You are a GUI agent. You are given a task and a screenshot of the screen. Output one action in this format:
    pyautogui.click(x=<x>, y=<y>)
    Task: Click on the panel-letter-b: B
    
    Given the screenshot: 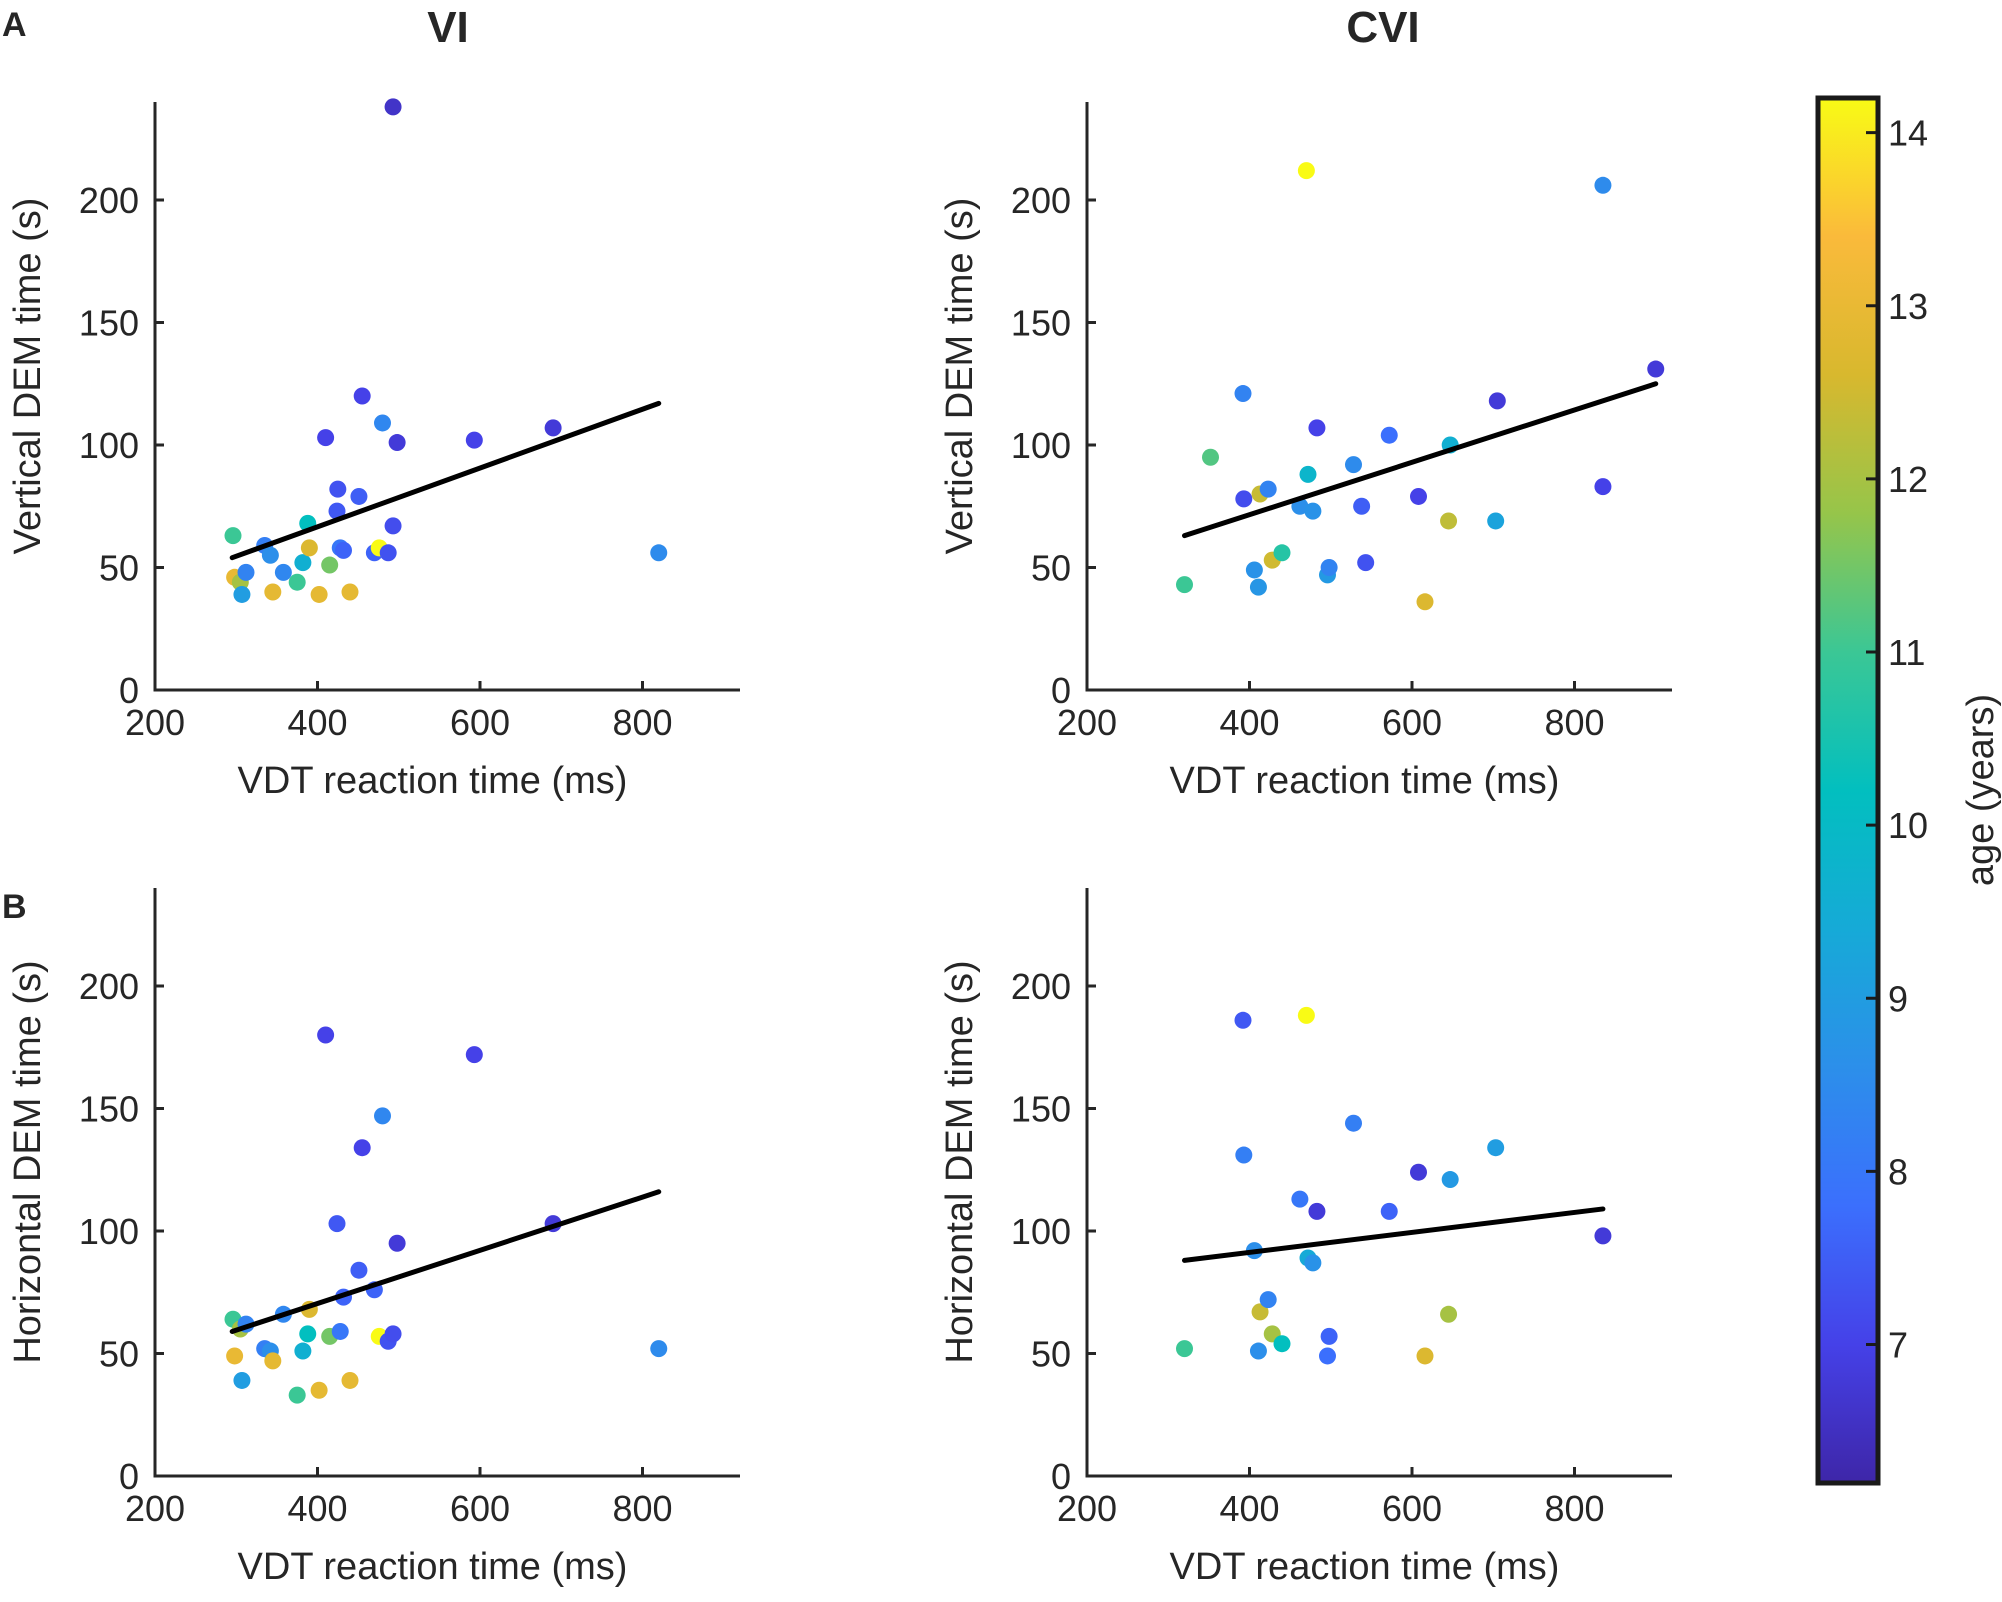 What is the action you would take?
    pyautogui.click(x=14, y=907)
    